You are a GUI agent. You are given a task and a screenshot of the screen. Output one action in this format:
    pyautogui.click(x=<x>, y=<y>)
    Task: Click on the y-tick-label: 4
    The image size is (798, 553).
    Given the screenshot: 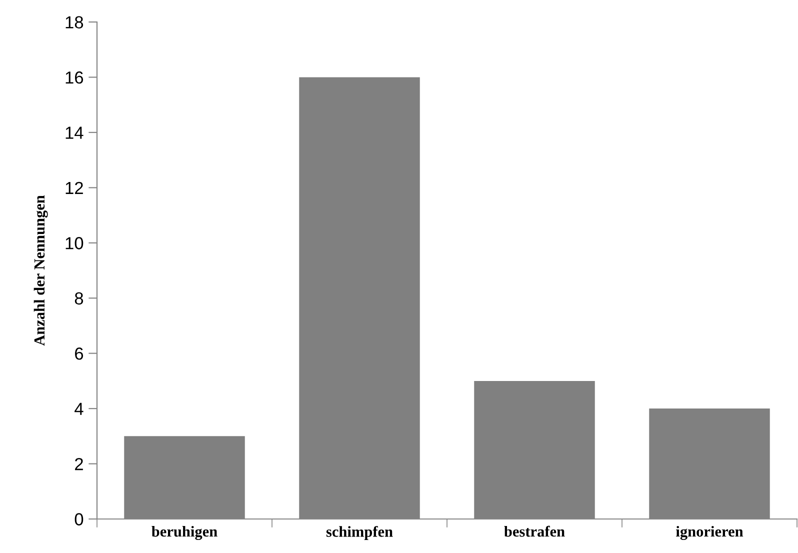 What is the action you would take?
    pyautogui.click(x=79, y=408)
    